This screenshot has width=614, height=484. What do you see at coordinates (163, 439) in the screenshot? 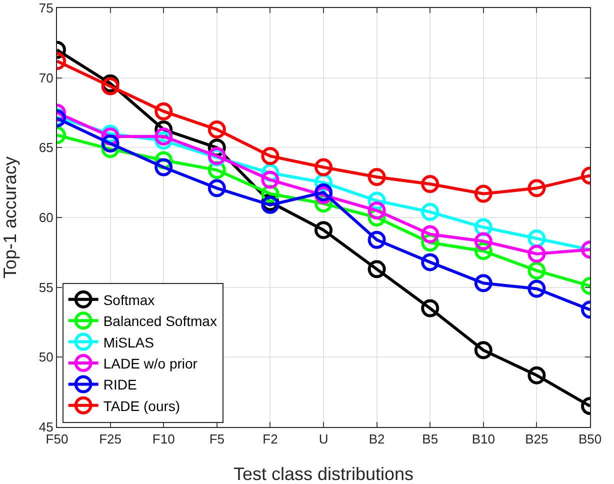
I see `x-tick-label: F10` at bounding box center [163, 439].